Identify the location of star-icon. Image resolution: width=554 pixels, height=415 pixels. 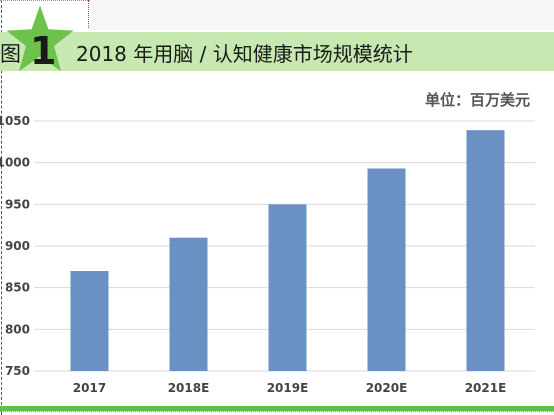
(40, 38).